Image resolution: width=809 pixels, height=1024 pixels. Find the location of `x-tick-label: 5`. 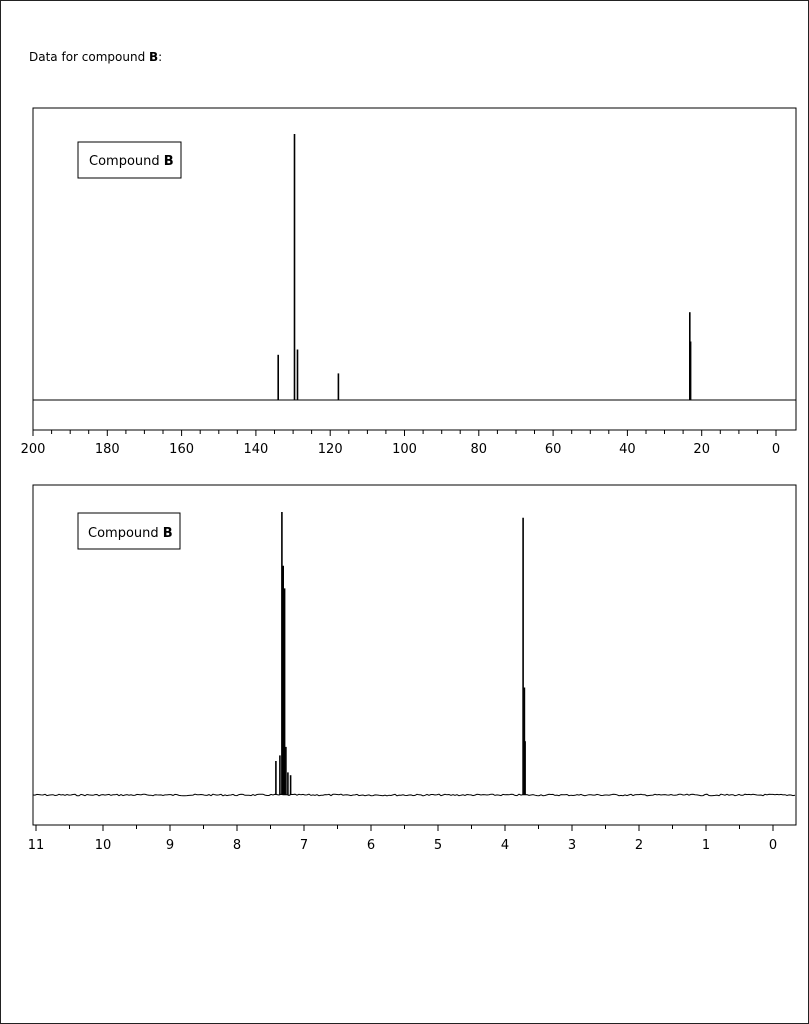

x-tick-label: 5 is located at coordinates (438, 845).